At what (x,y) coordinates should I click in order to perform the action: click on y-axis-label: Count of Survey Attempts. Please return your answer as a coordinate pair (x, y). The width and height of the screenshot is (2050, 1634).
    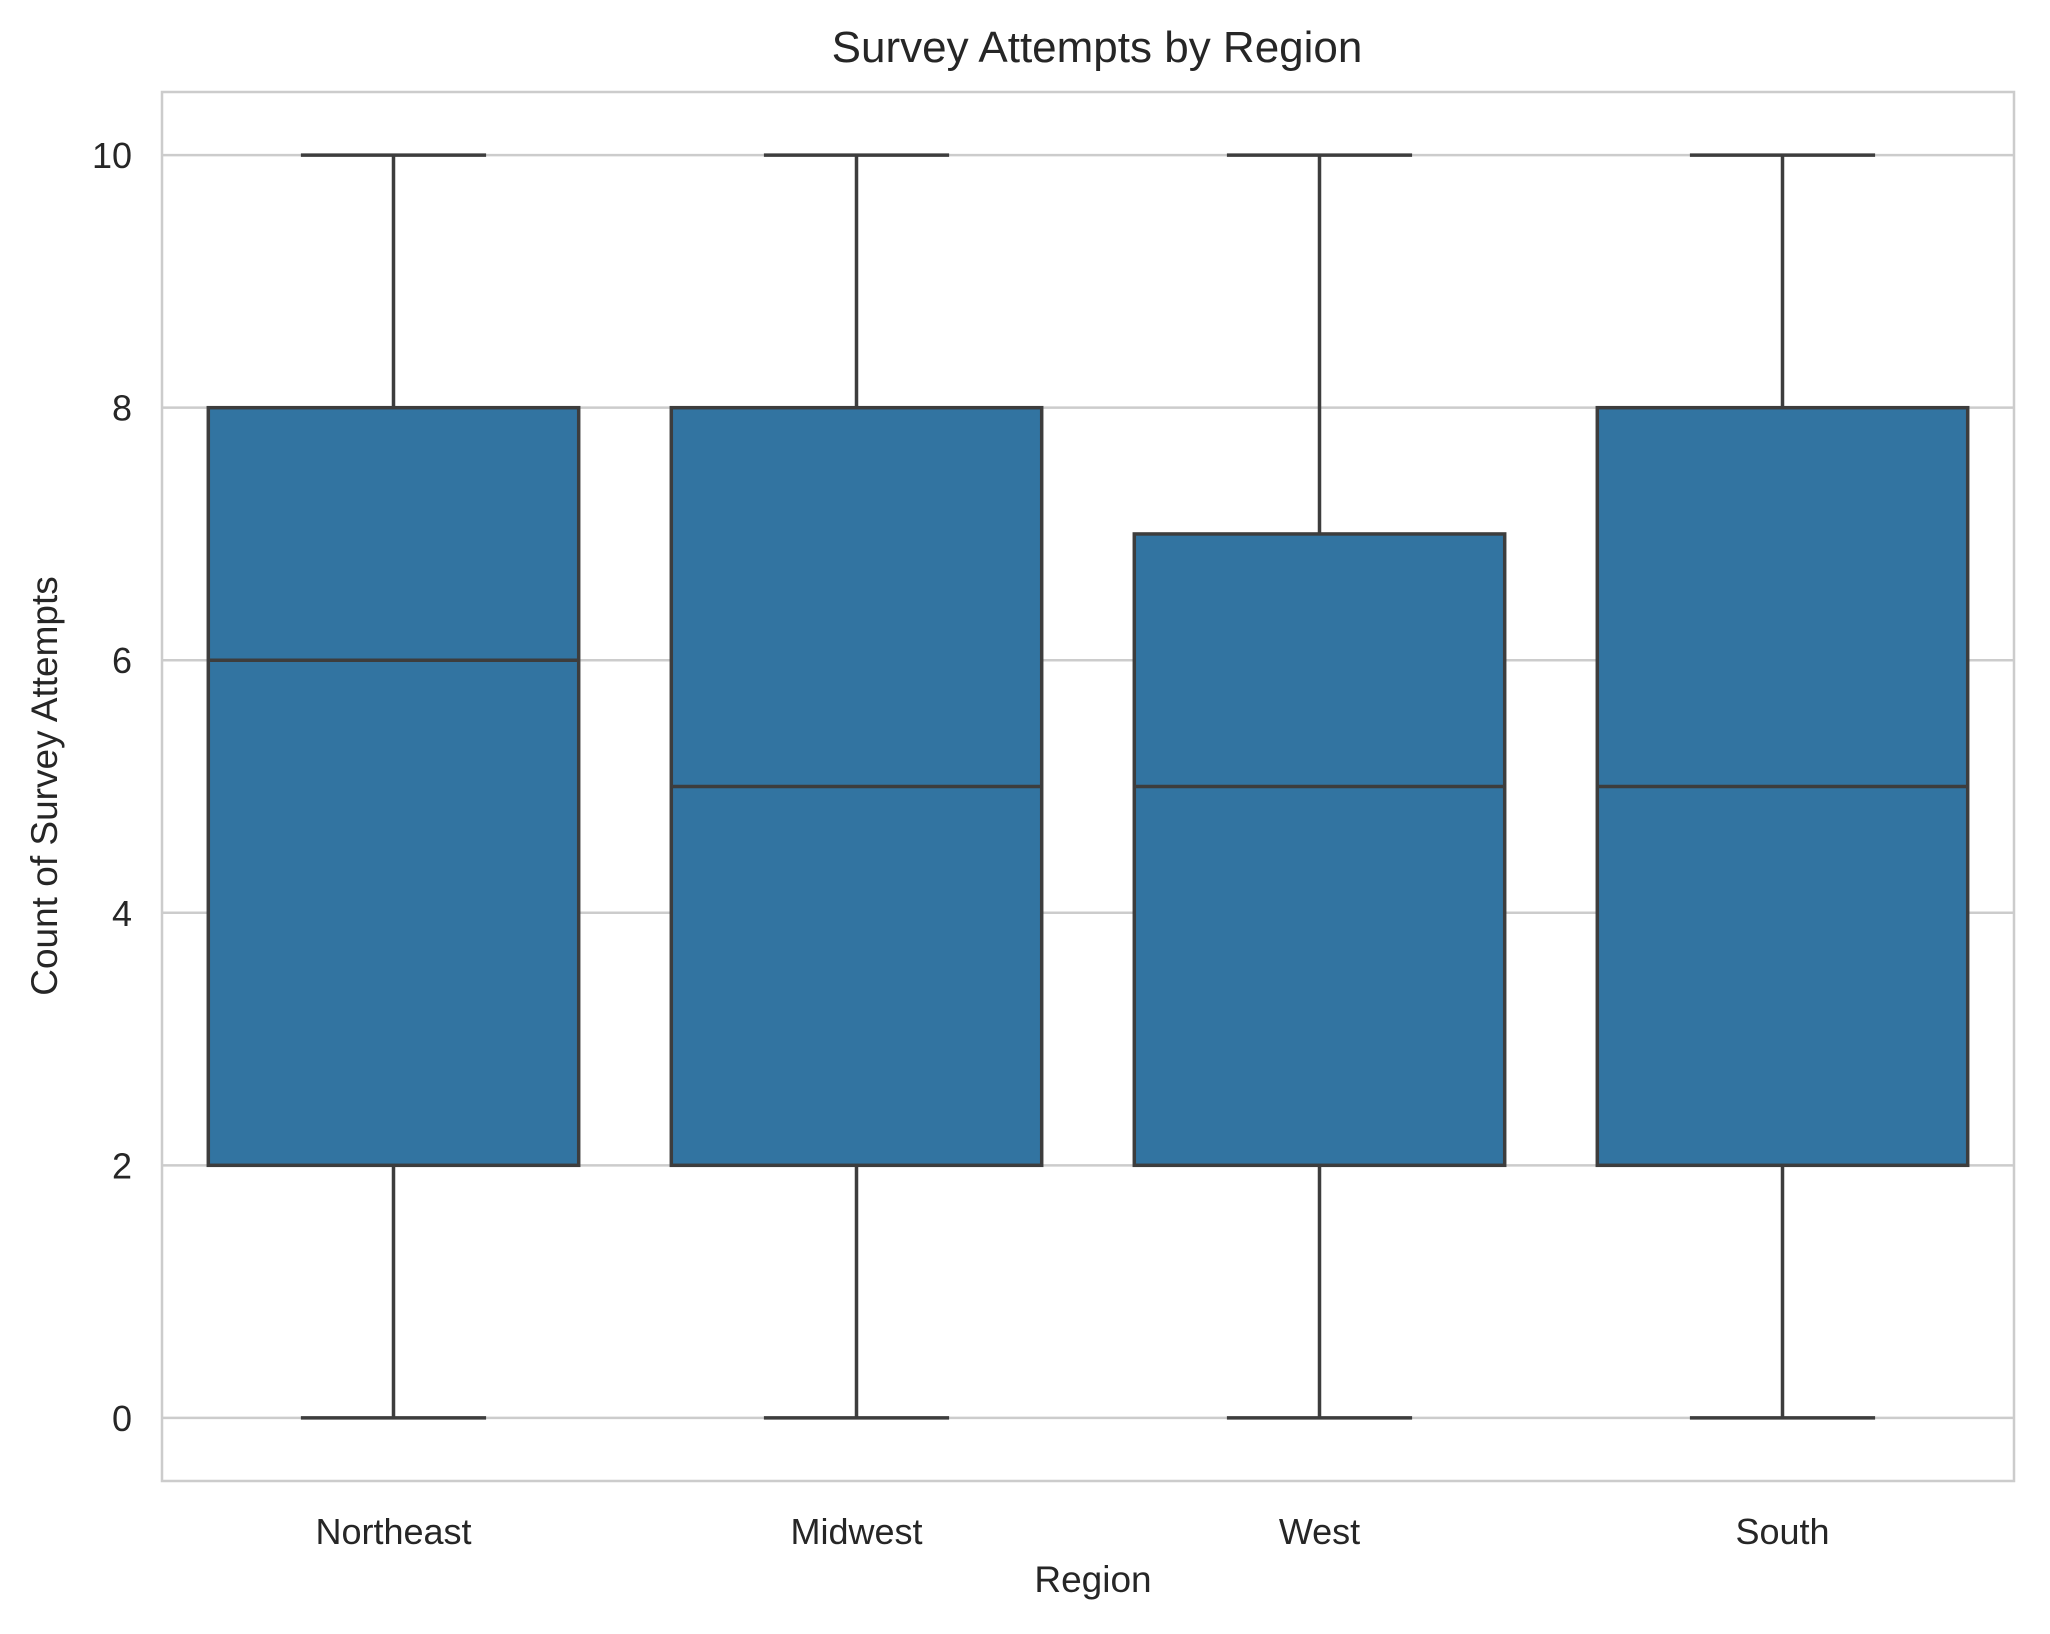
    Looking at the image, I should click on (44, 786).